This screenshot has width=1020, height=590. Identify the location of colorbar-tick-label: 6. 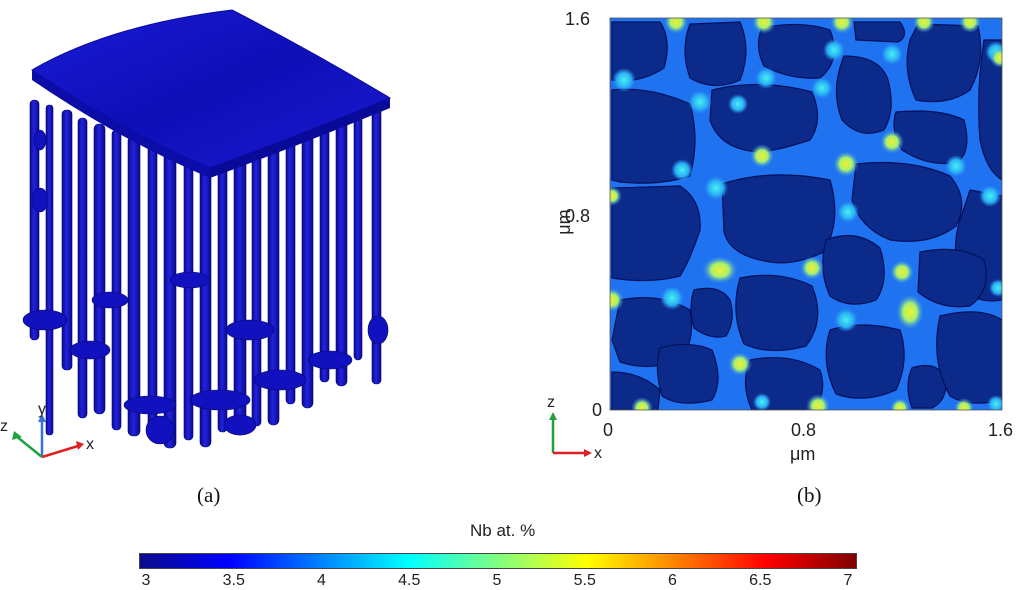
(672, 580).